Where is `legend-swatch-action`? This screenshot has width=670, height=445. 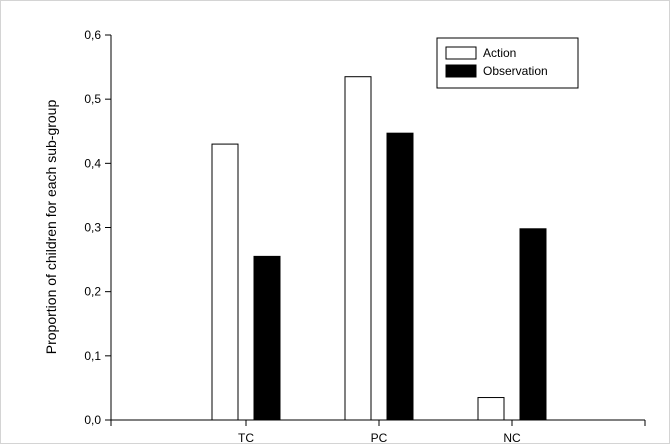
legend-swatch-action is located at coordinates (461, 53).